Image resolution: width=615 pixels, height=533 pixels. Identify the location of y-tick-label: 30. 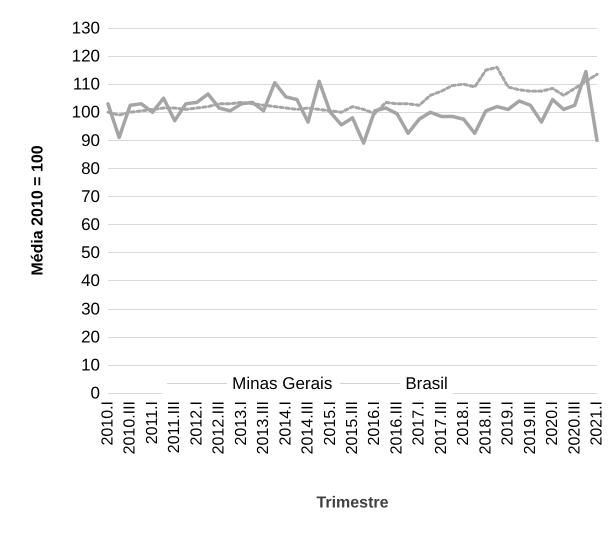
(90, 308).